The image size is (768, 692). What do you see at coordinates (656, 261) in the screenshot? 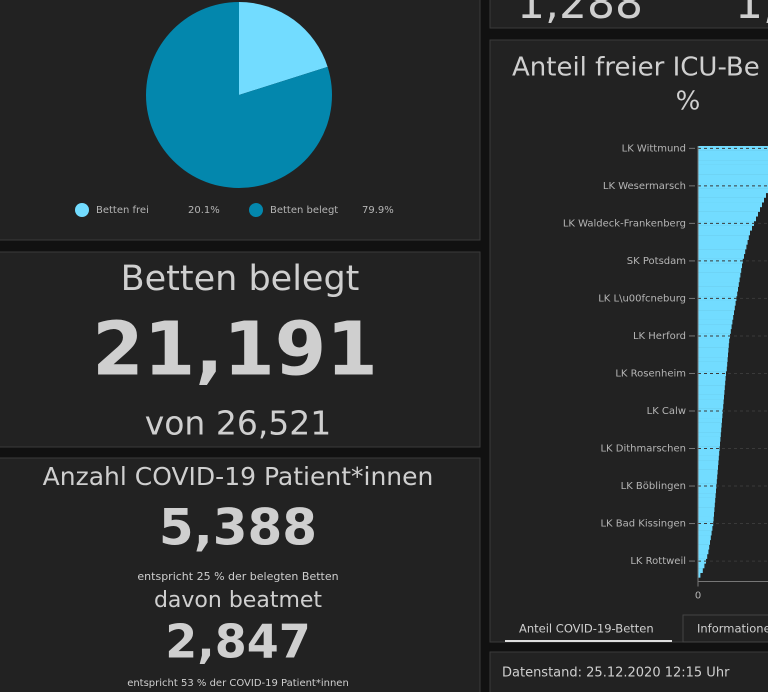
I see `y-tick-label: SK Potsdam` at bounding box center [656, 261].